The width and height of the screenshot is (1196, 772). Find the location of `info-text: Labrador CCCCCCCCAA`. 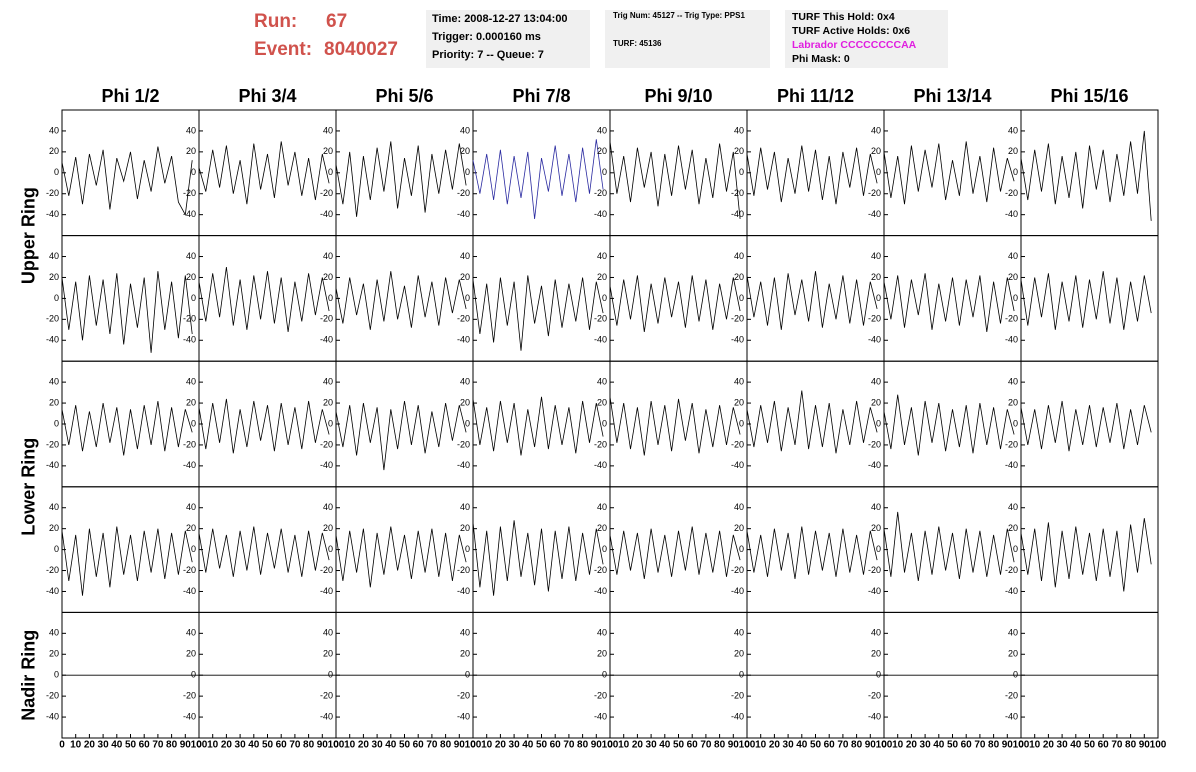

info-text: Labrador CCCCCCCCAA is located at coordinates (854, 45).